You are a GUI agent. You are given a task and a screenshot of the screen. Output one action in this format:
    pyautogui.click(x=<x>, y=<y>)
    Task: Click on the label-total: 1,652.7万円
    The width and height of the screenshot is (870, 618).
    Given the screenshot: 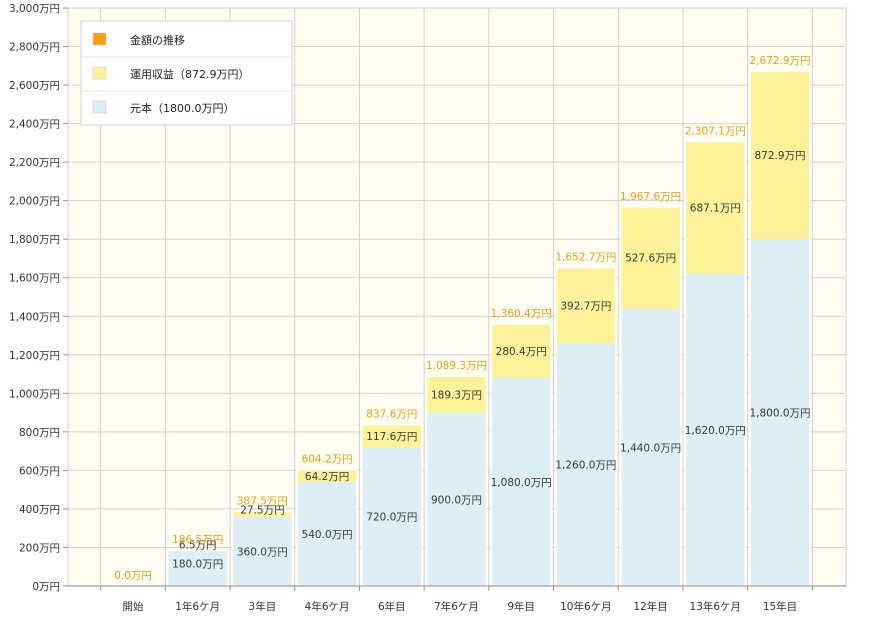 What is the action you would take?
    pyautogui.click(x=585, y=258)
    